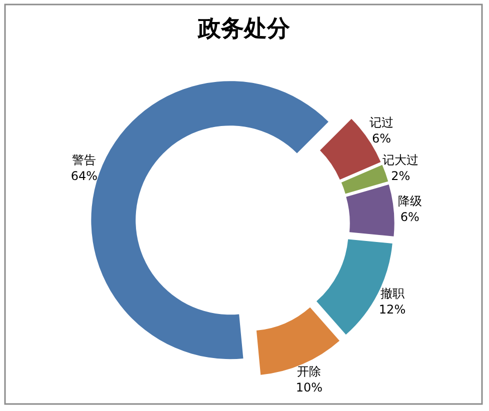 This screenshot has height=411, width=489. What do you see at coordinates (392, 309) in the screenshot?
I see `data-label: 12%` at bounding box center [392, 309].